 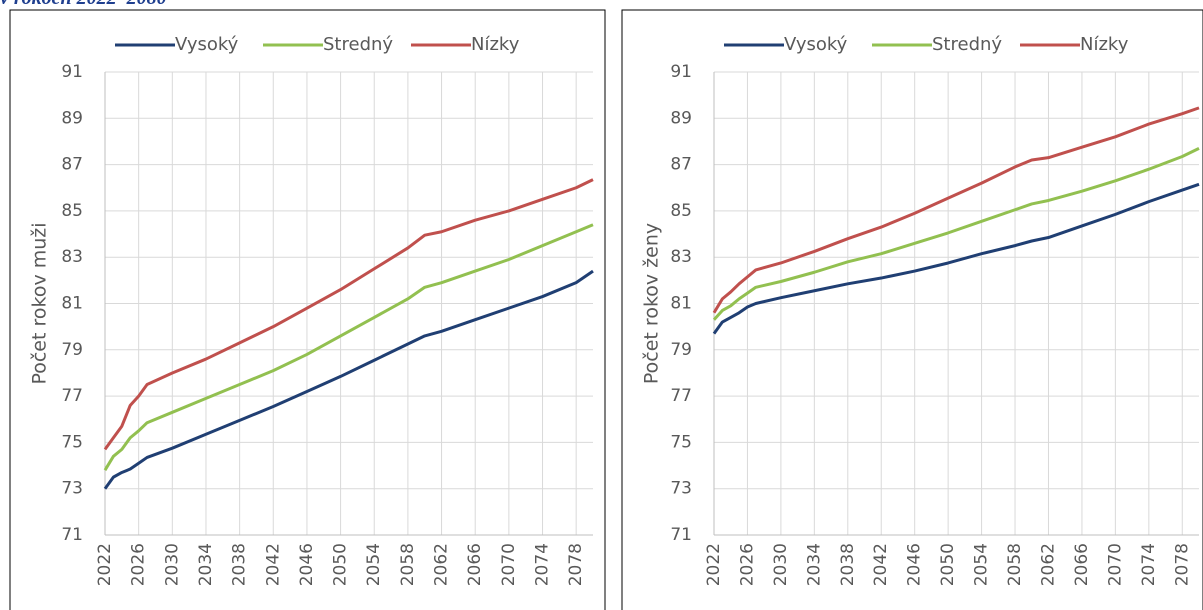 I want to click on caption: v rokoch 2022–2080, so click(x=83, y=4).